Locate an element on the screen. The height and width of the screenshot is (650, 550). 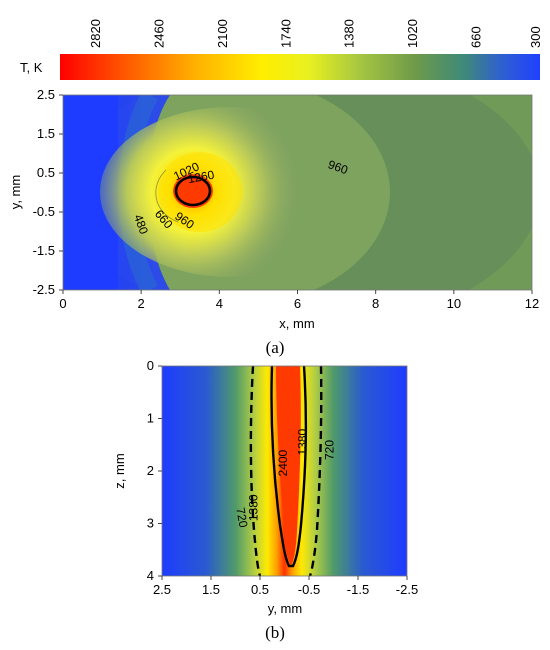
colorbar-tick-label: 660 is located at coordinates (476, 37).